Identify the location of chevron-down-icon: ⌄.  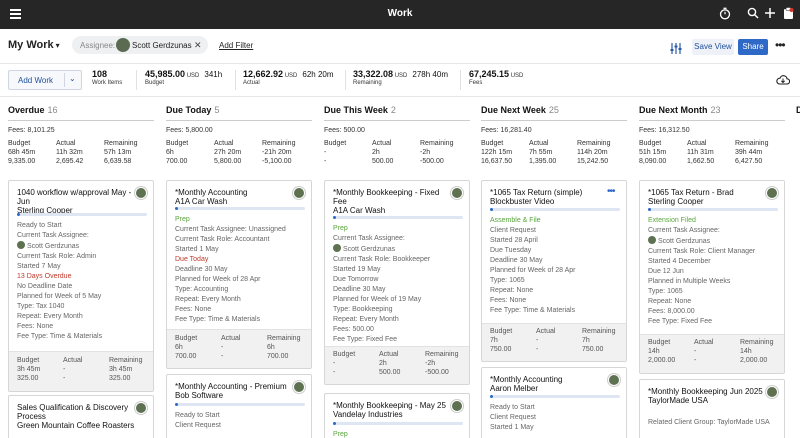
(72, 78).